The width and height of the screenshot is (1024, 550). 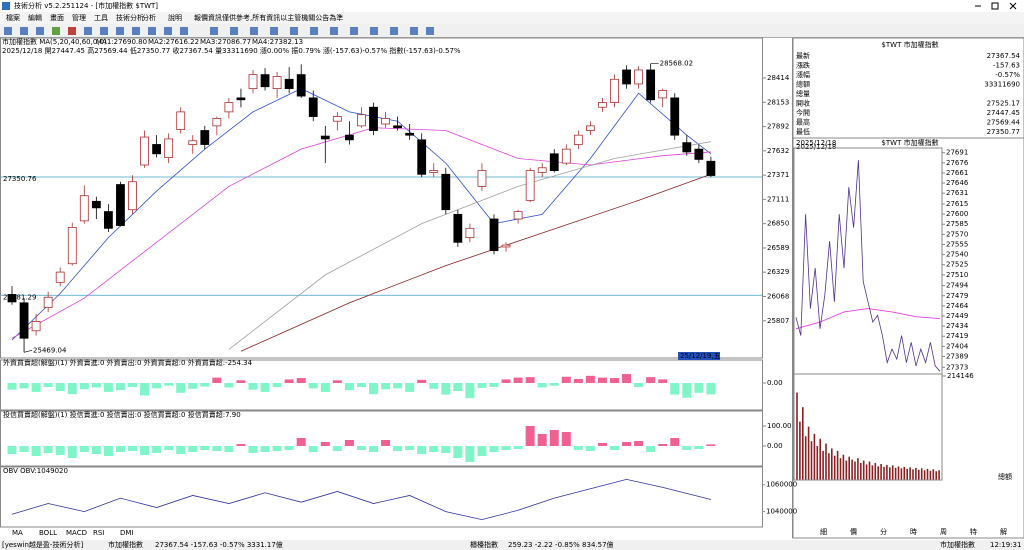 What do you see at coordinates (1003, 113) in the screenshot?
I see `quote-value: 27447.45` at bounding box center [1003, 113].